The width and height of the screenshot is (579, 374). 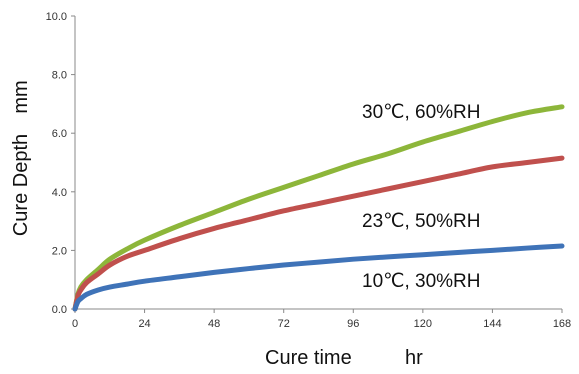 I want to click on x-axis-title: Cure time, so click(x=308, y=358).